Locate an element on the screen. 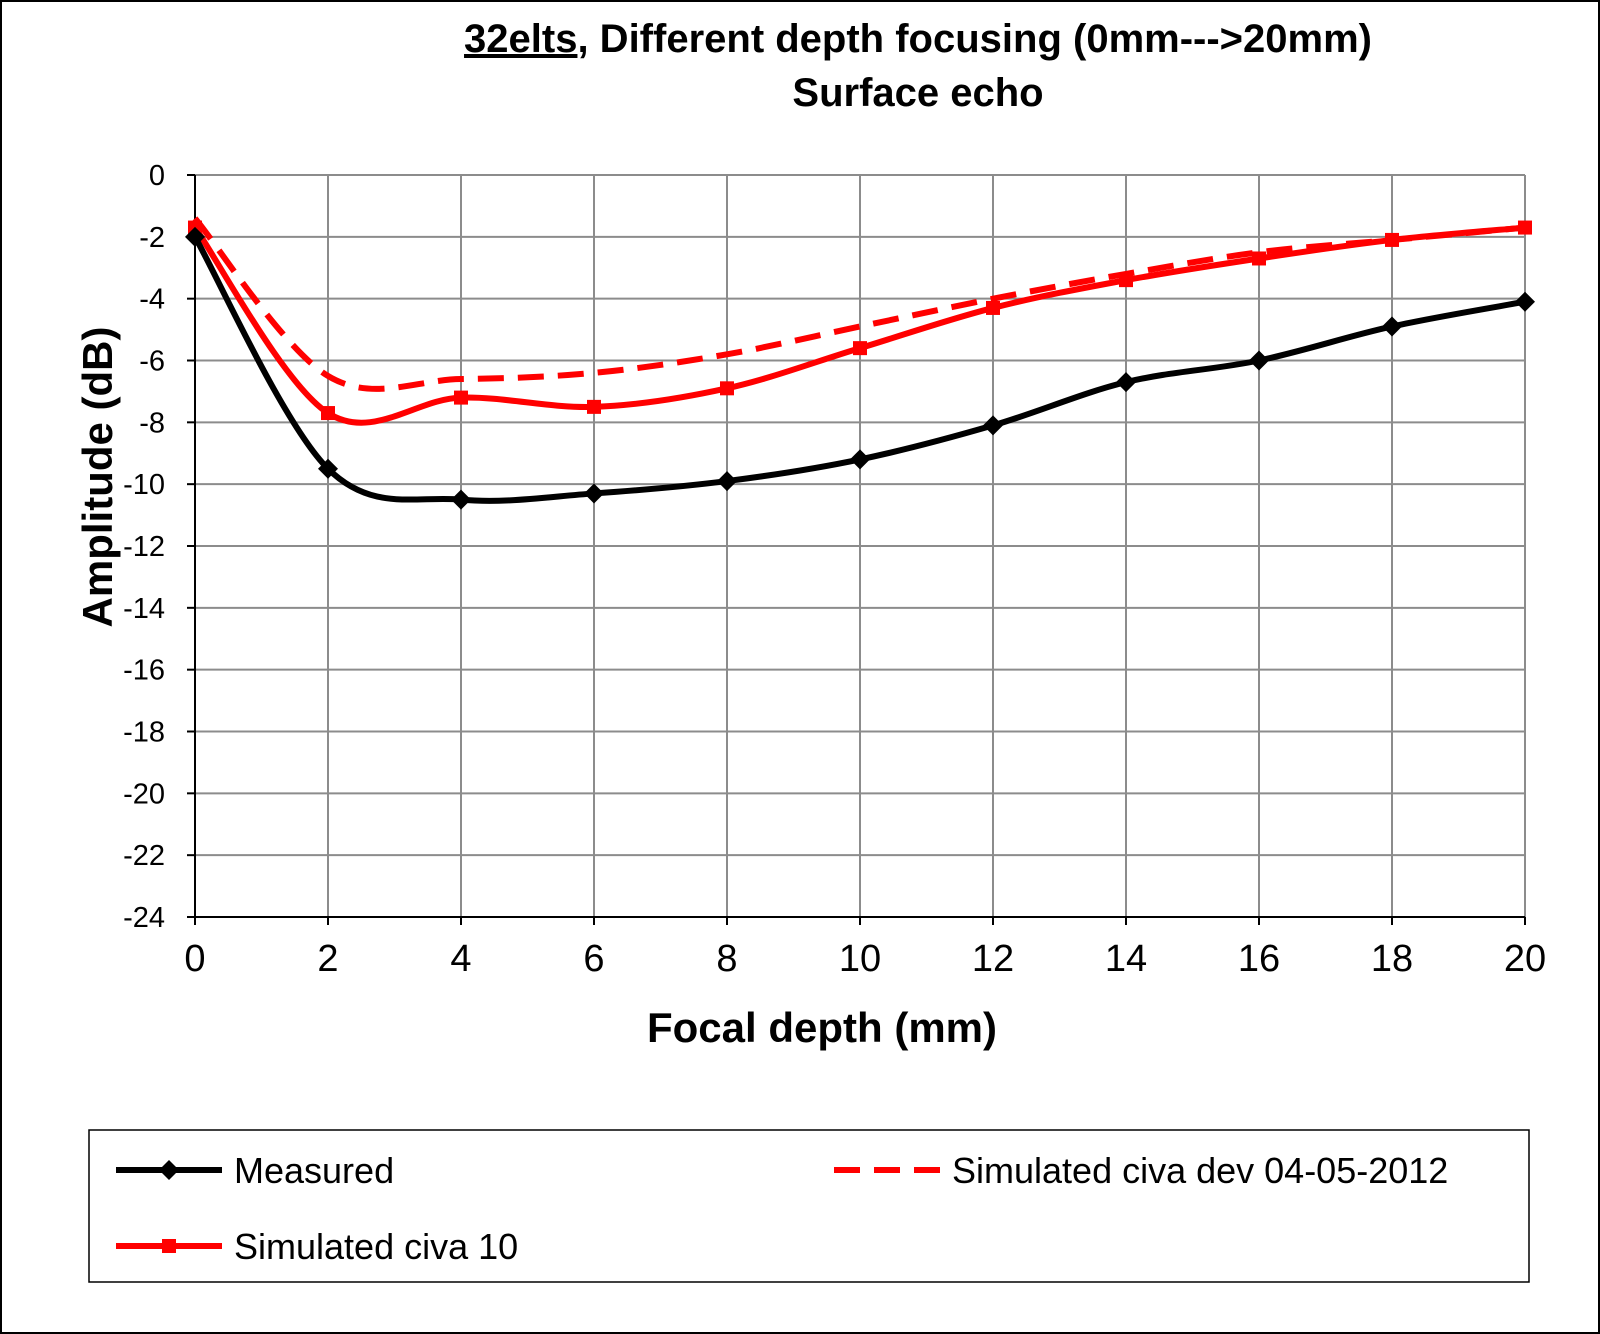 The image size is (1600, 1334). y-tick-labels: 0 -2 -4 -6 -8 -10 -12 -14 -16 -18 -20 -22 -24 is located at coordinates (144, 547).